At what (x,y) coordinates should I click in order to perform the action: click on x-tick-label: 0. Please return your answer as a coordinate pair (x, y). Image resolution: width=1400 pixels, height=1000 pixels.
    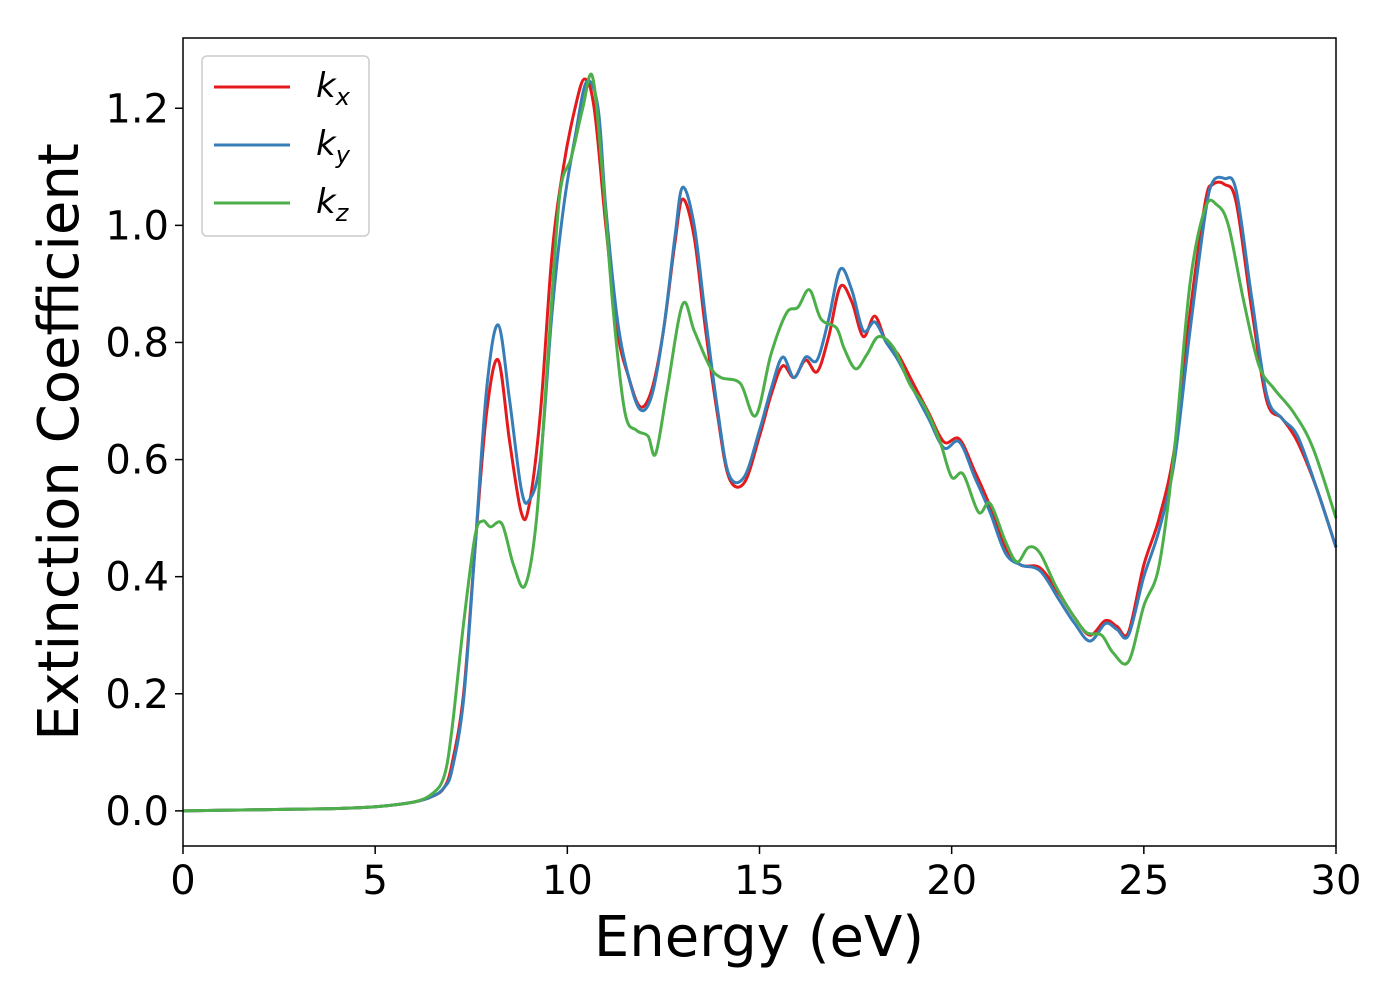
    Looking at the image, I should click on (182, 881).